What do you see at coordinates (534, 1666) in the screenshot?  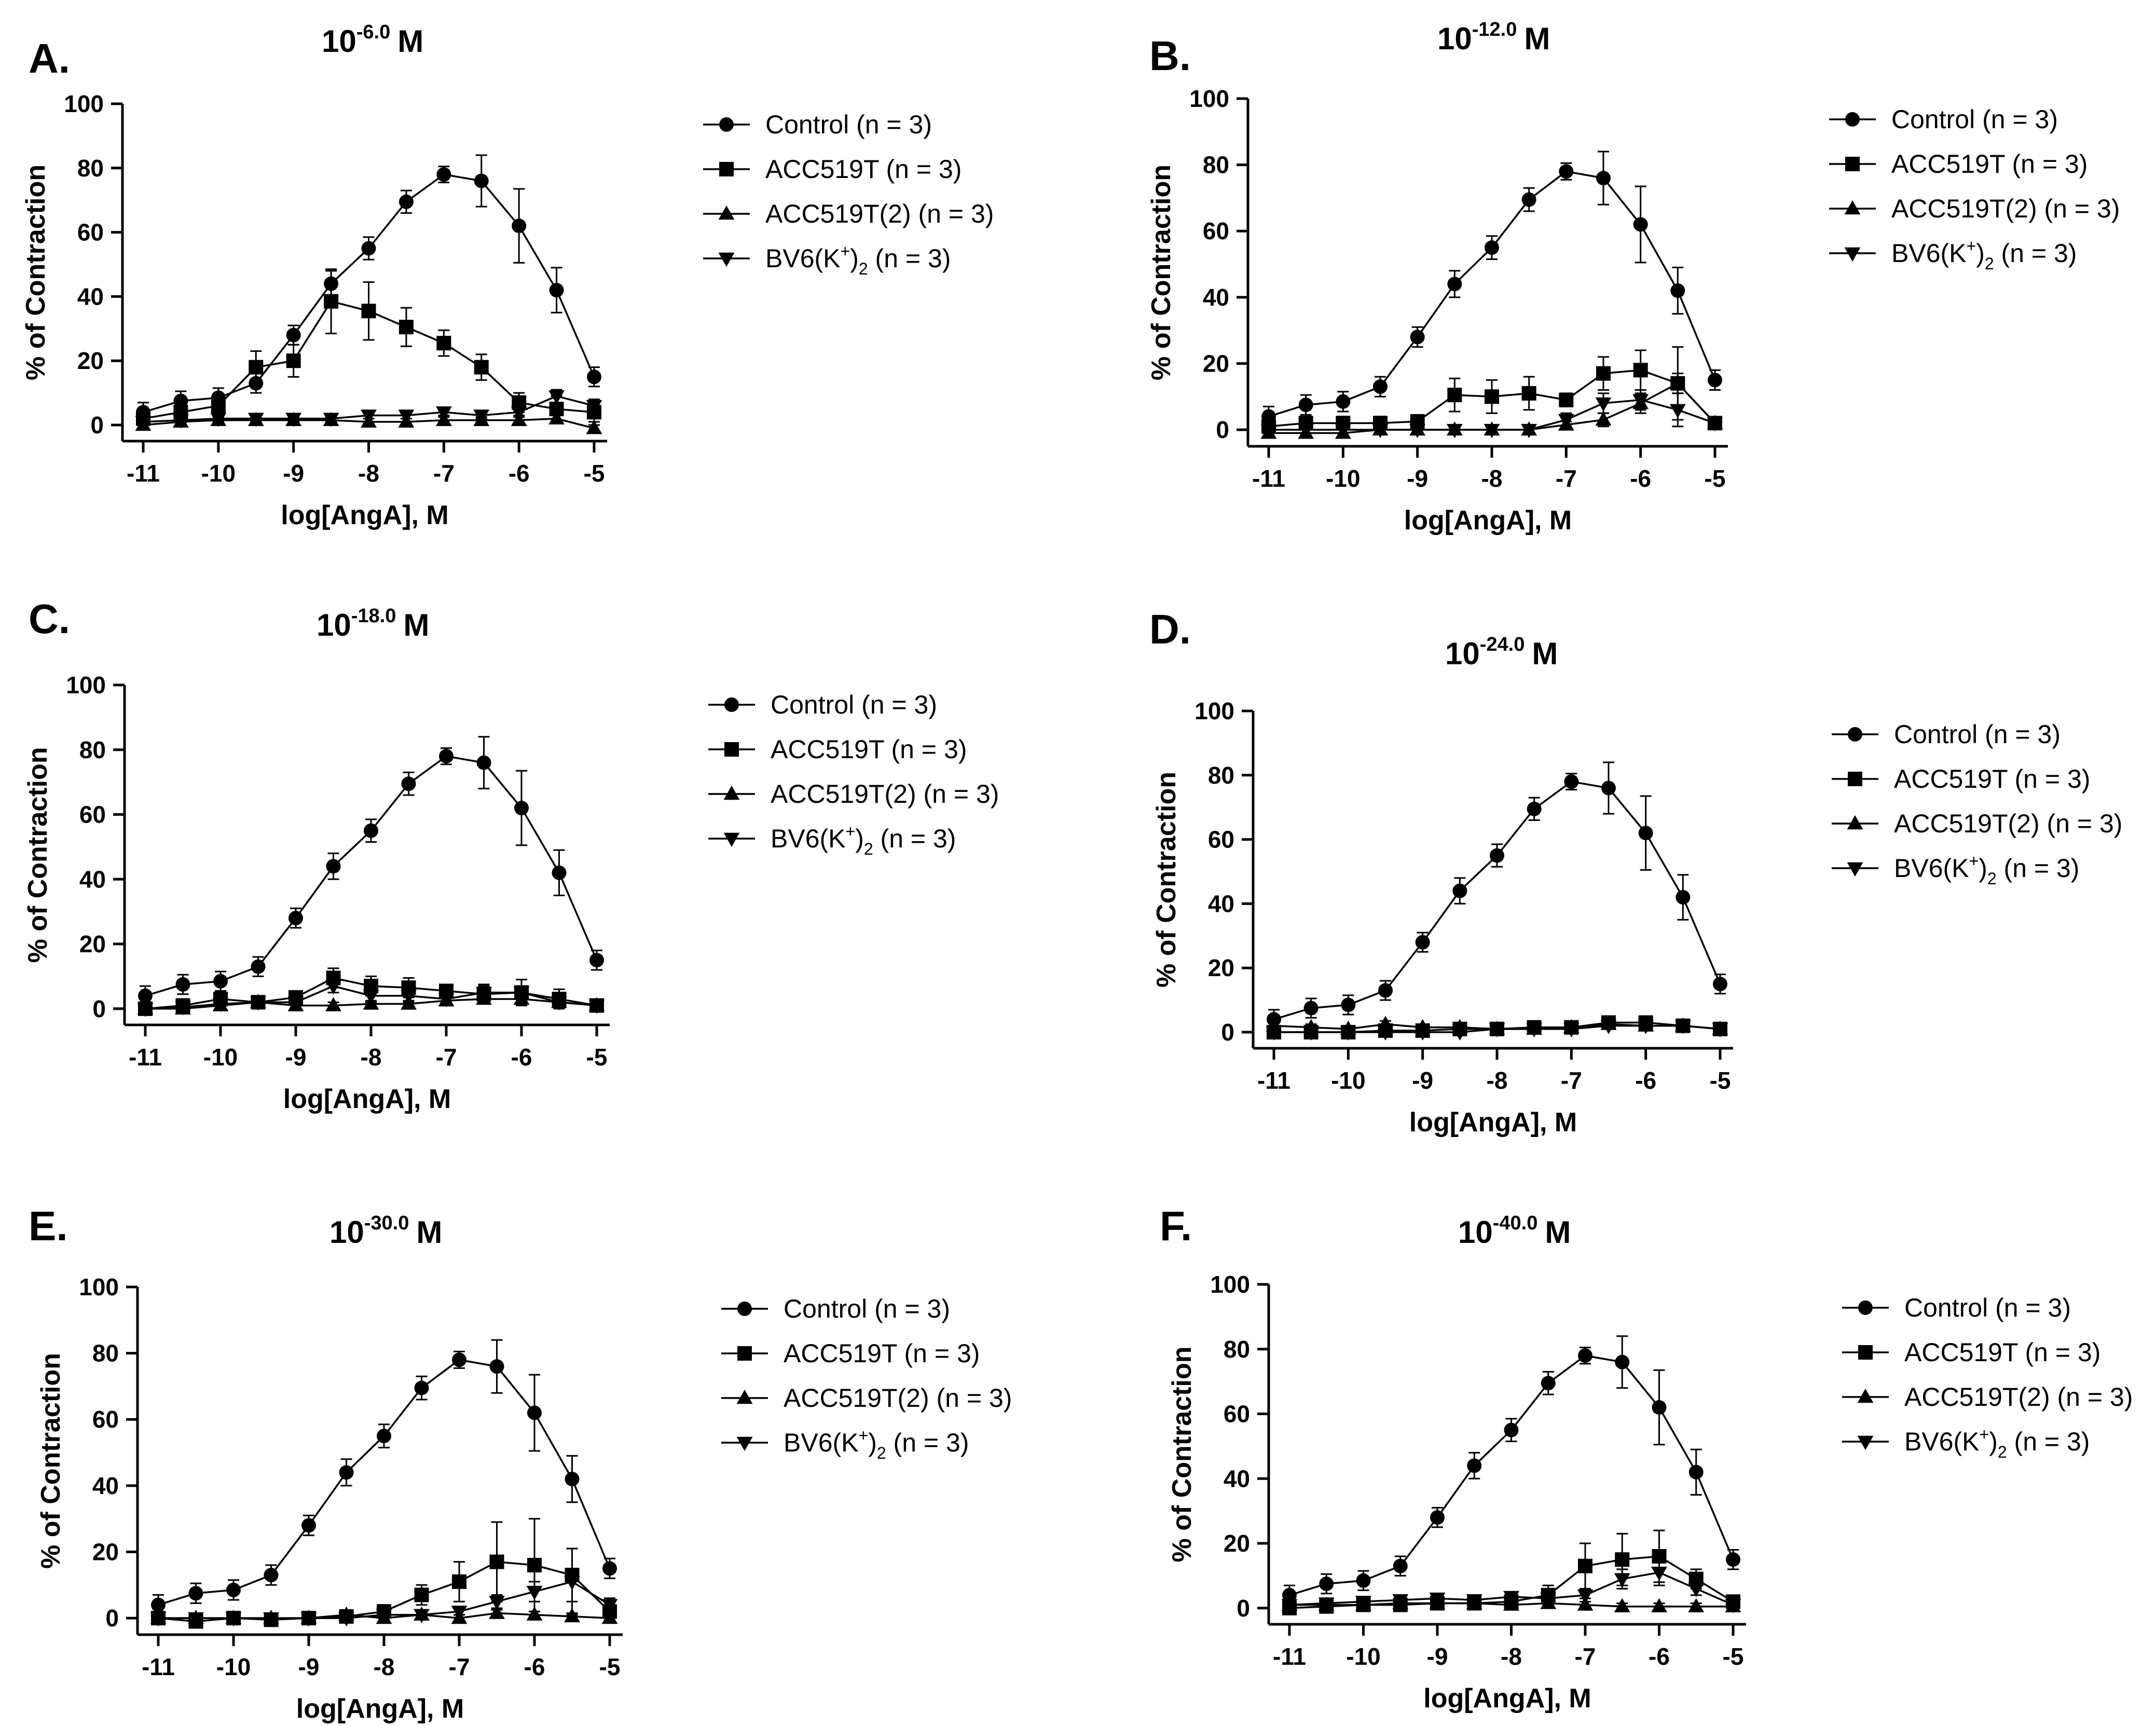 I see `x-tick-label: -6` at bounding box center [534, 1666].